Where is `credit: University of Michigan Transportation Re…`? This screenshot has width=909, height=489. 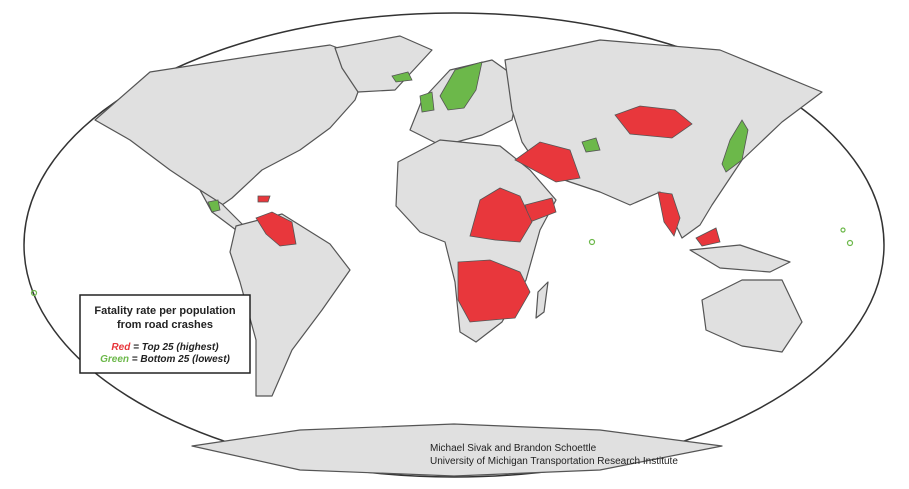 credit: University of Michigan Transportation Re… is located at coordinates (554, 461).